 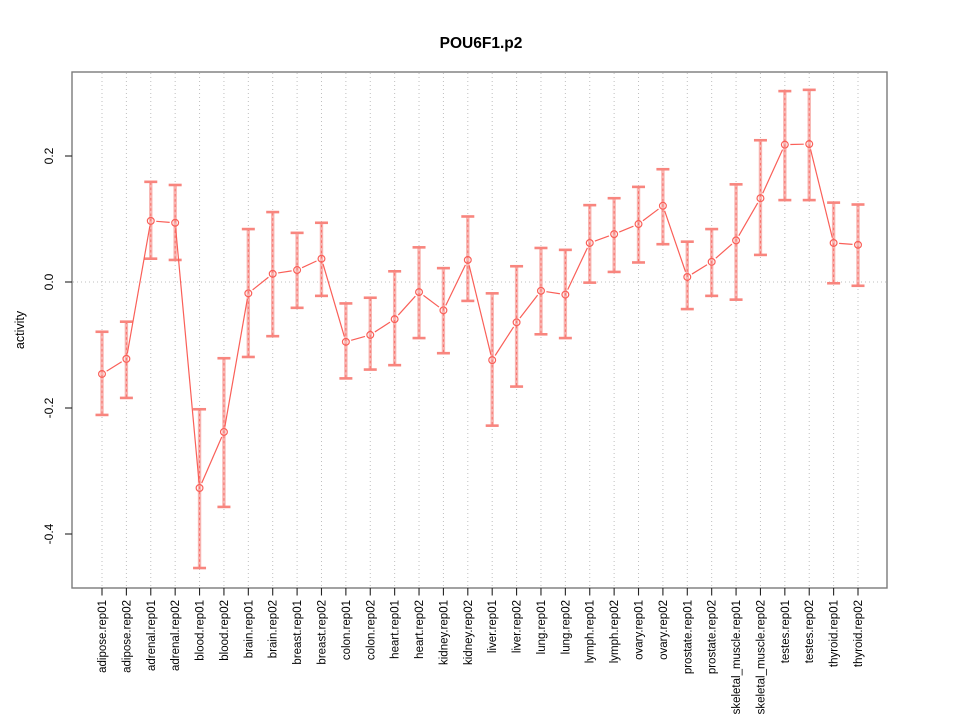 What do you see at coordinates (225, 630) in the screenshot?
I see `x-tick-label: blood.rep02` at bounding box center [225, 630].